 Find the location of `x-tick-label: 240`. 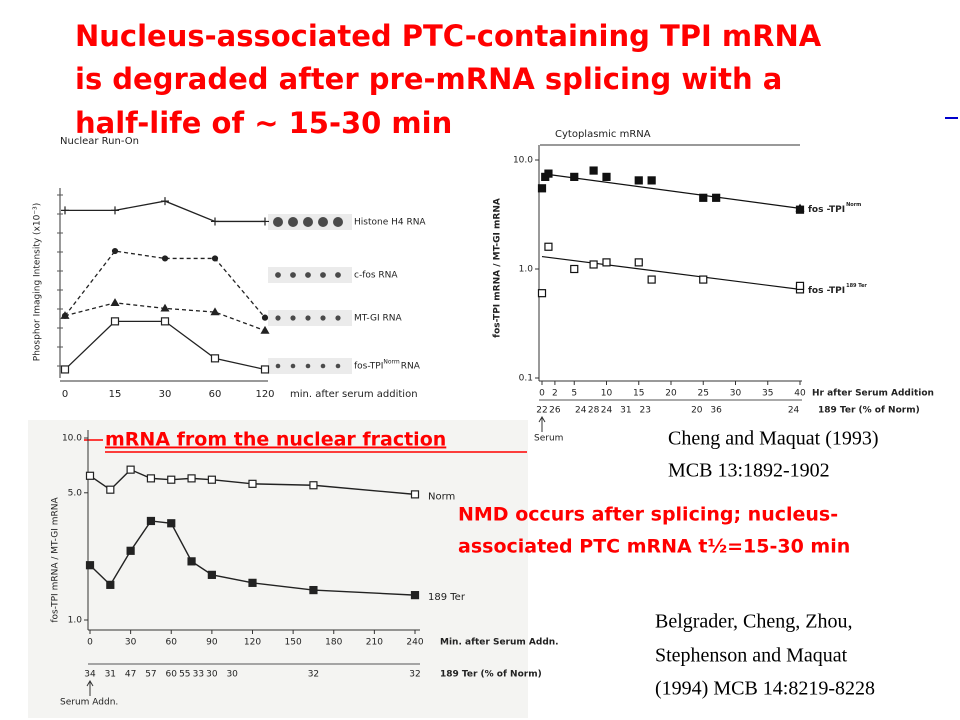

x-tick-label: 240 is located at coordinates (414, 643).